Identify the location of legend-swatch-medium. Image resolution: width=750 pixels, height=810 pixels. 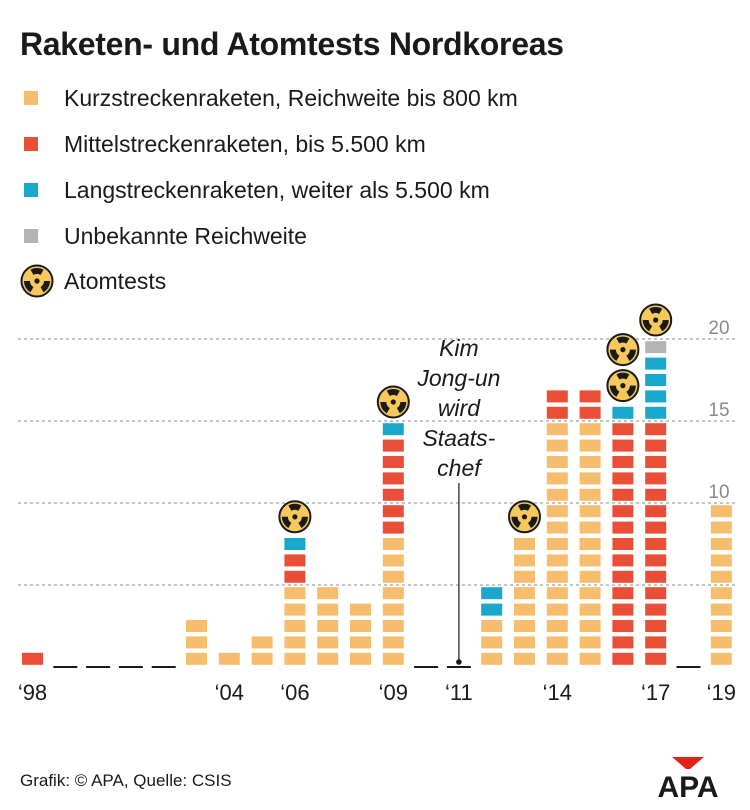
(31, 144).